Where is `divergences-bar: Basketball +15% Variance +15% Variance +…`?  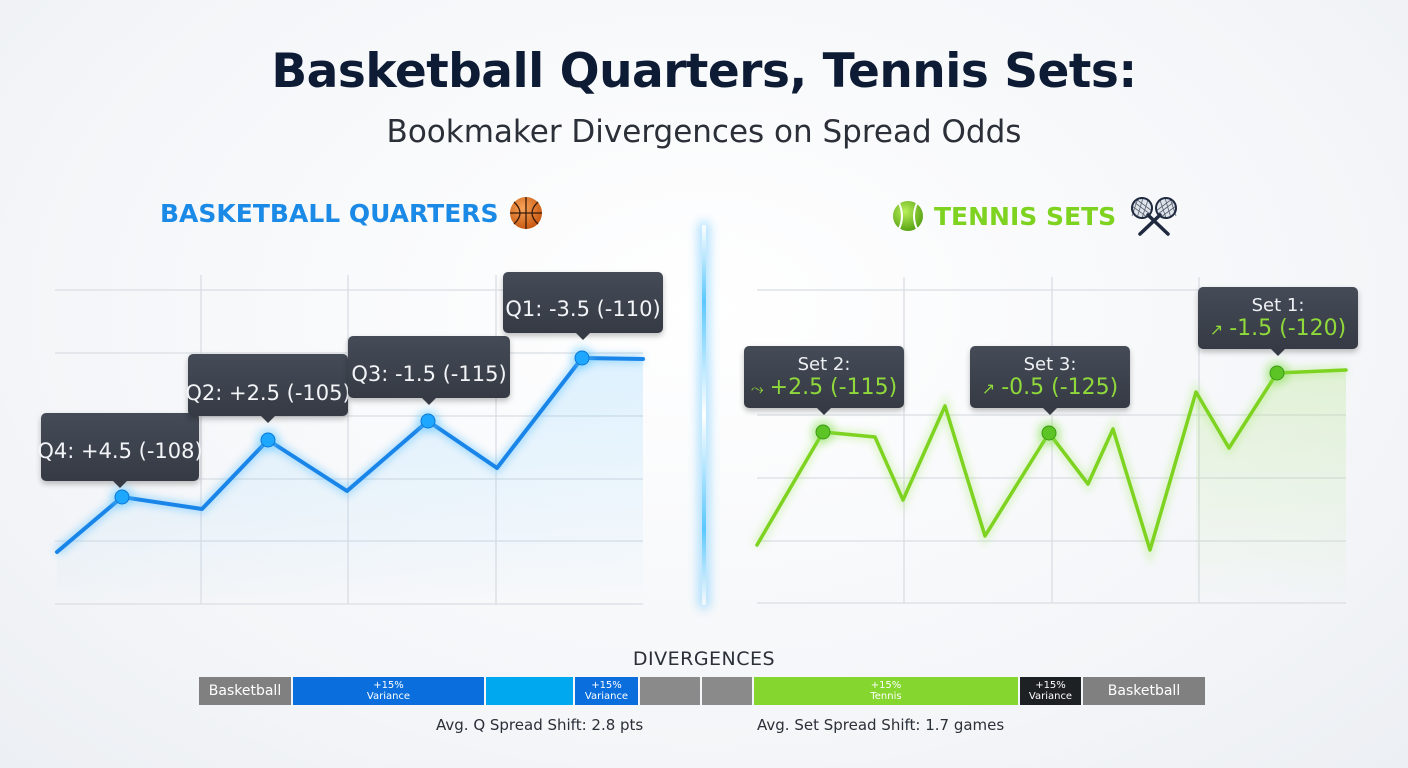 divergences-bar: Basketball +15% Variance +15% Variance +… is located at coordinates (702, 691).